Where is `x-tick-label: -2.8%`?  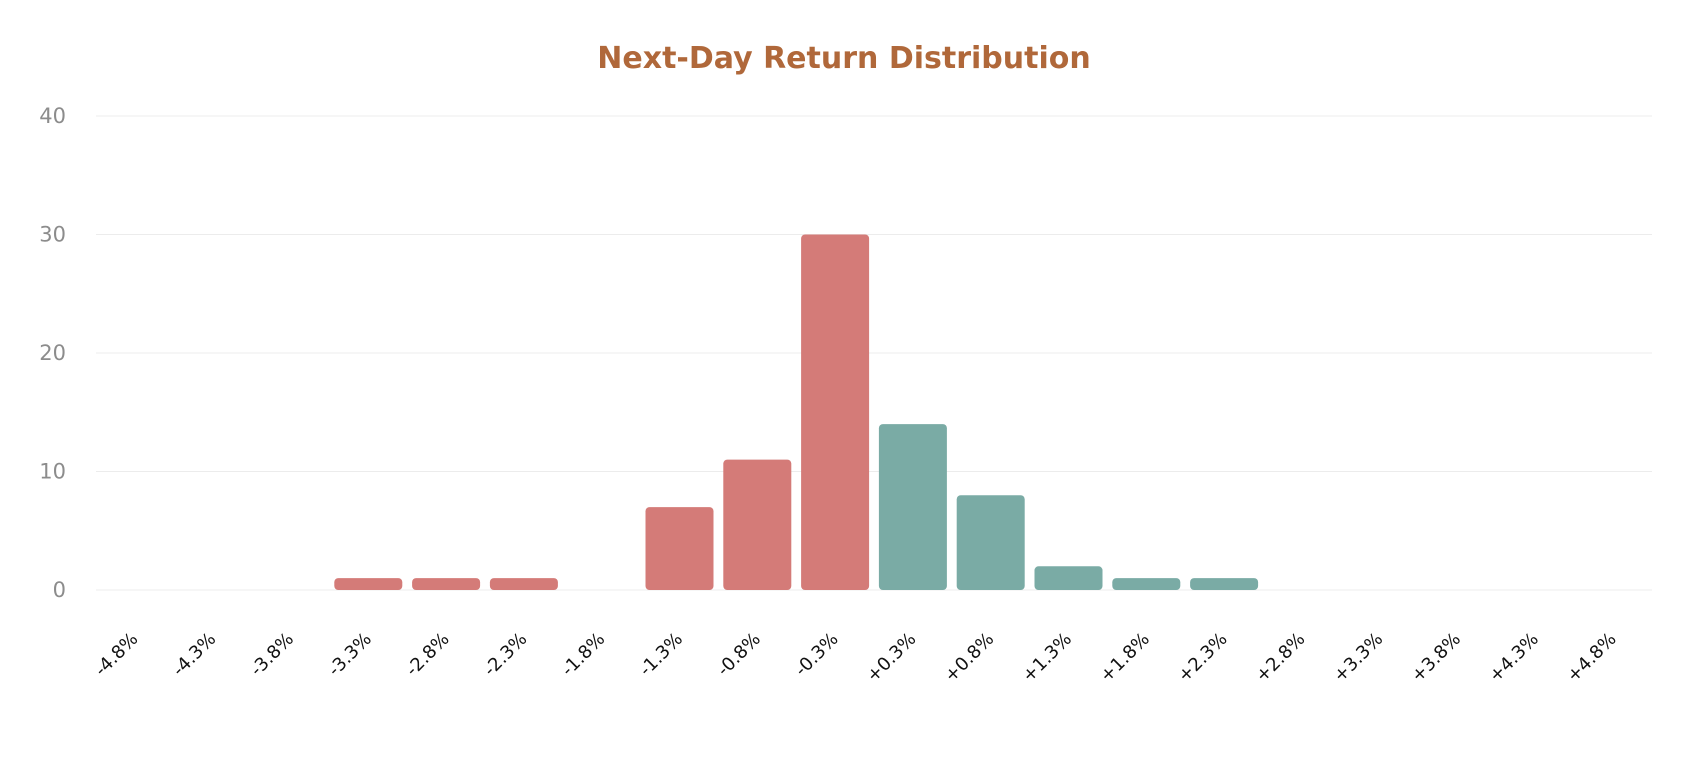
x-tick-label: -2.8% is located at coordinates (428, 655).